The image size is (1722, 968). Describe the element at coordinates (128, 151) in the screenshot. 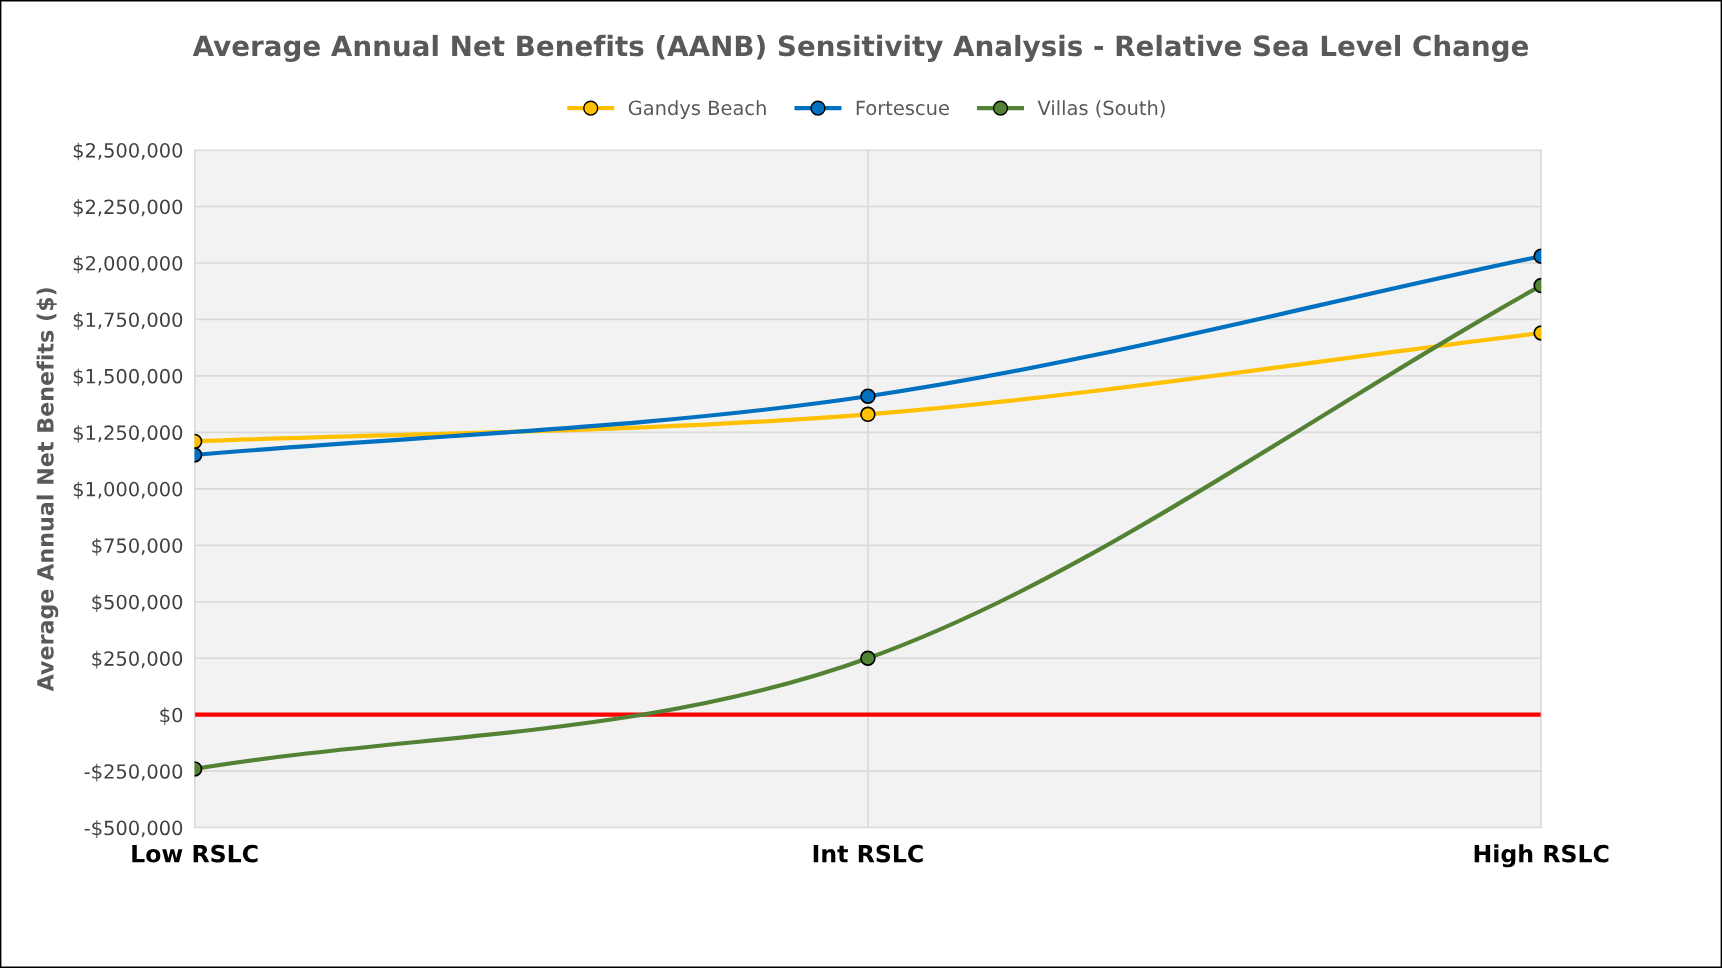

I see `y-tick-label: $2,500,000` at that location.